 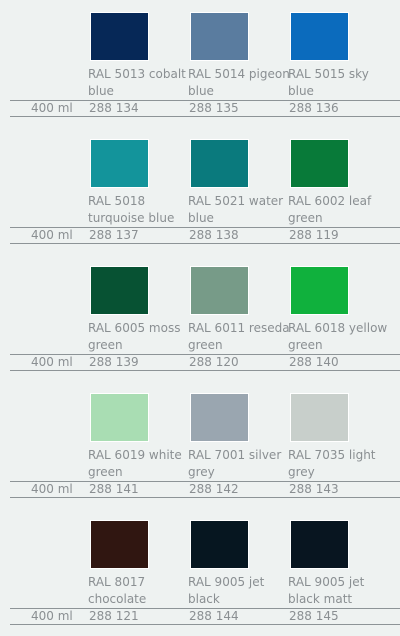 What do you see at coordinates (239, 74) in the screenshot?
I see `color-name-line: RAL 5014 pigeon` at bounding box center [239, 74].